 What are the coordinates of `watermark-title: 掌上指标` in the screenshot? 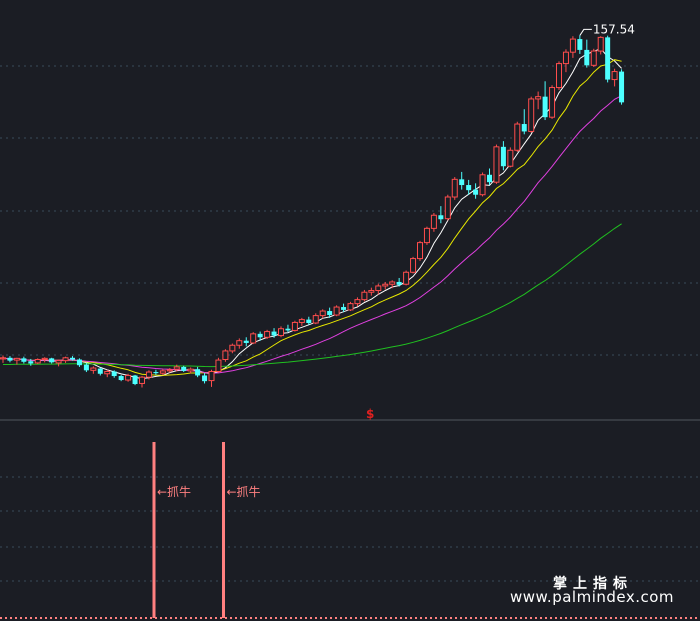 It's located at (593, 584).